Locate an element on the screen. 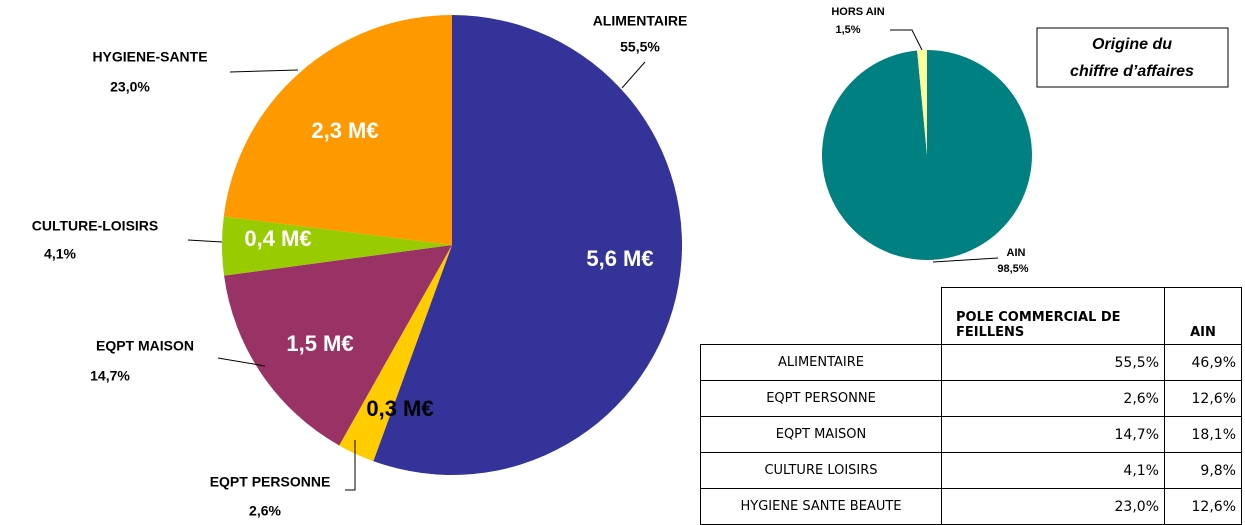  chart-title: Origine du is located at coordinates (1132, 44).